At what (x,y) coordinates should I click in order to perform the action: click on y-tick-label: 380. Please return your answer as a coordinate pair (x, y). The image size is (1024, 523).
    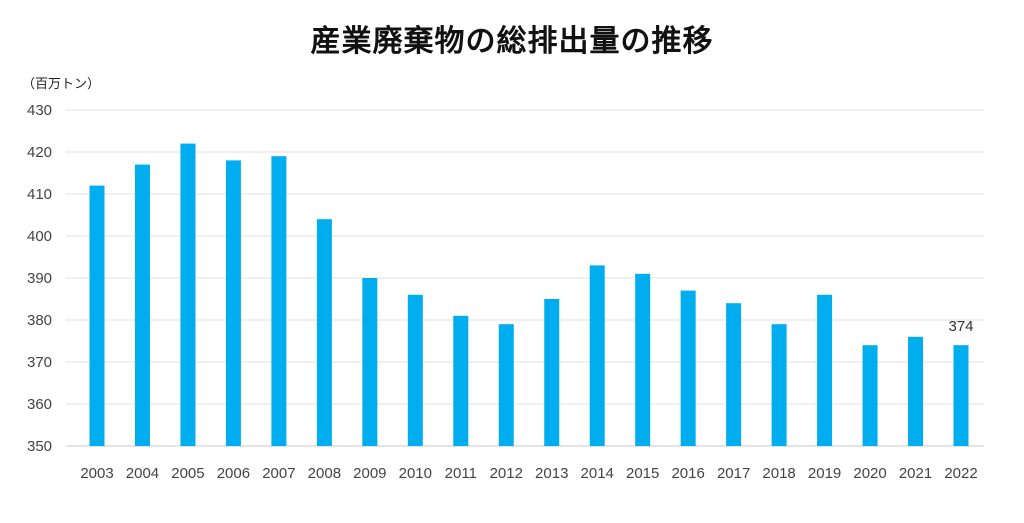
    Looking at the image, I should click on (39, 320).